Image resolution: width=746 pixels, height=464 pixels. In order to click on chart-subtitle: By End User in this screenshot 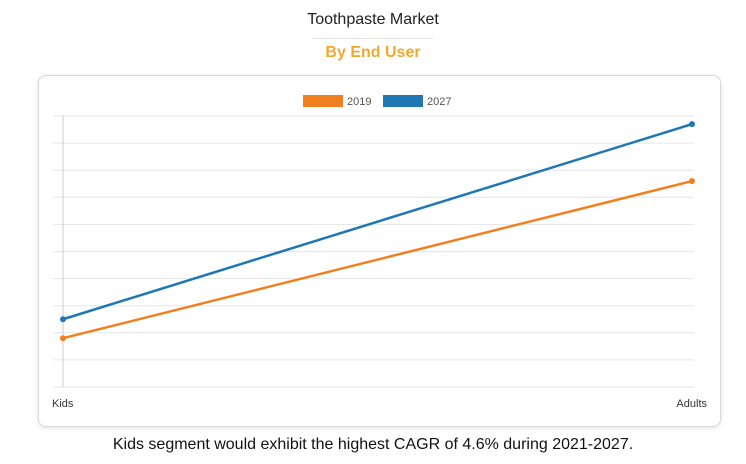, I will do `click(373, 52)`.